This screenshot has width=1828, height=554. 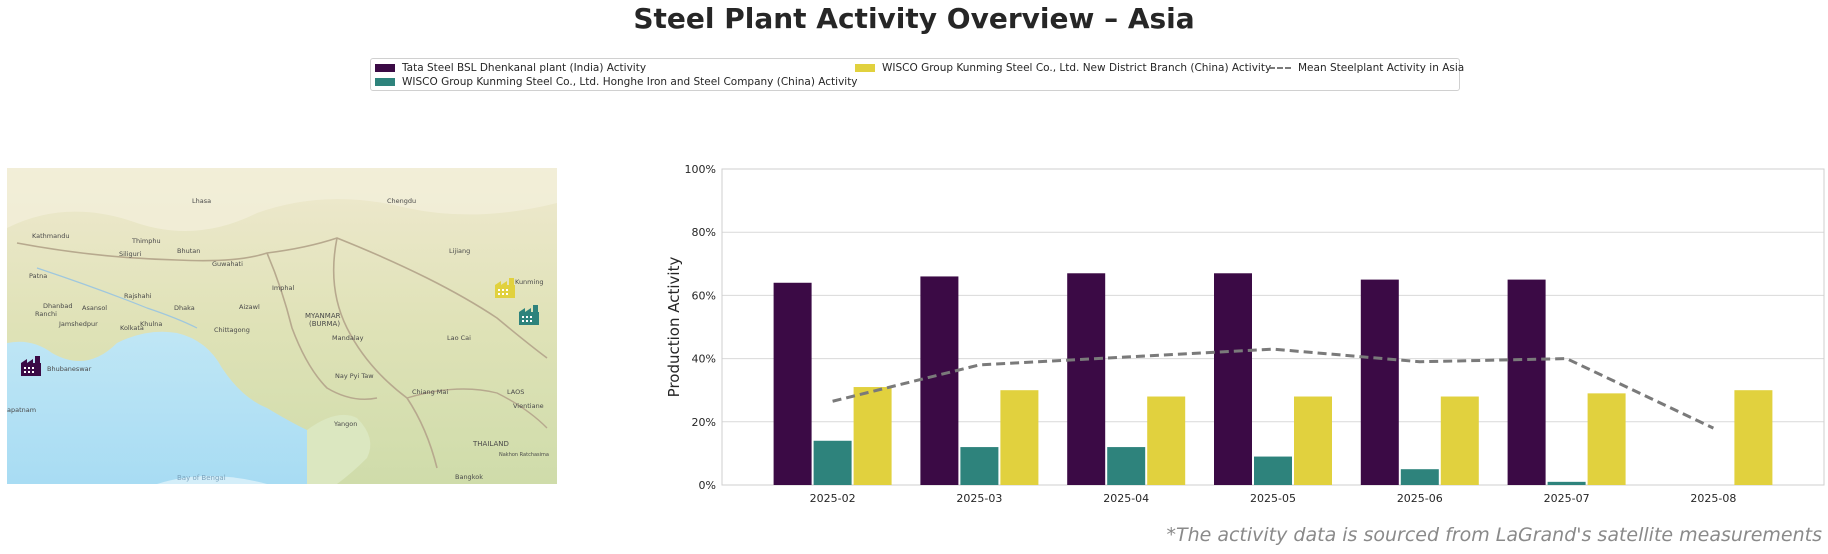 I want to click on map-shelf, so click(x=212, y=480).